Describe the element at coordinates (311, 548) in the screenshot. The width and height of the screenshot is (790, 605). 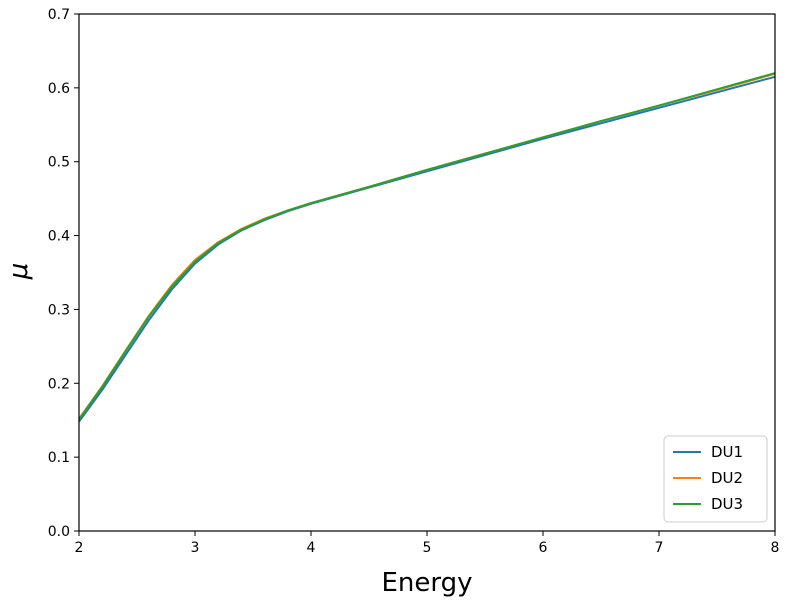
I see `x-tick-label: 4` at that location.